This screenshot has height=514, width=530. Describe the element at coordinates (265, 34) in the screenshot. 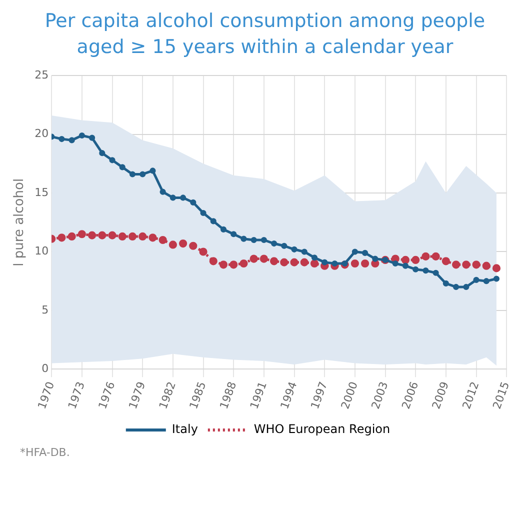

I see `chart-title: Per capita alcohol consumption among people aged ≥ 15 years within a calendar year` at that location.